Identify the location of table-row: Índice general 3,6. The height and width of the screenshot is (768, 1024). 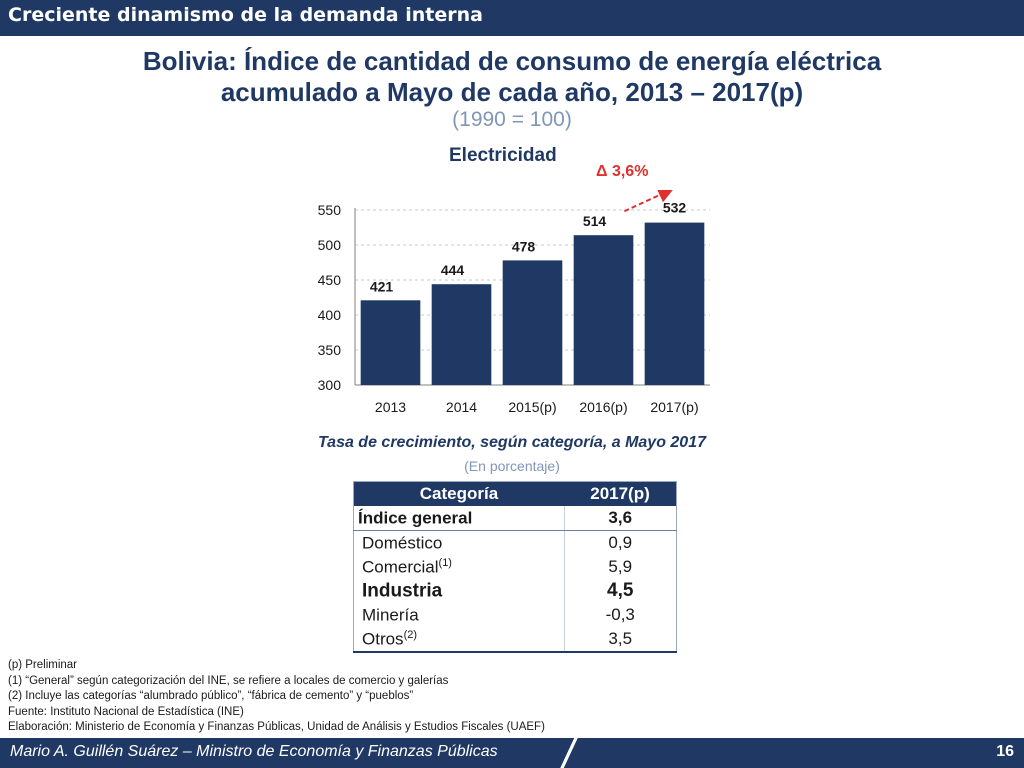
(515, 518).